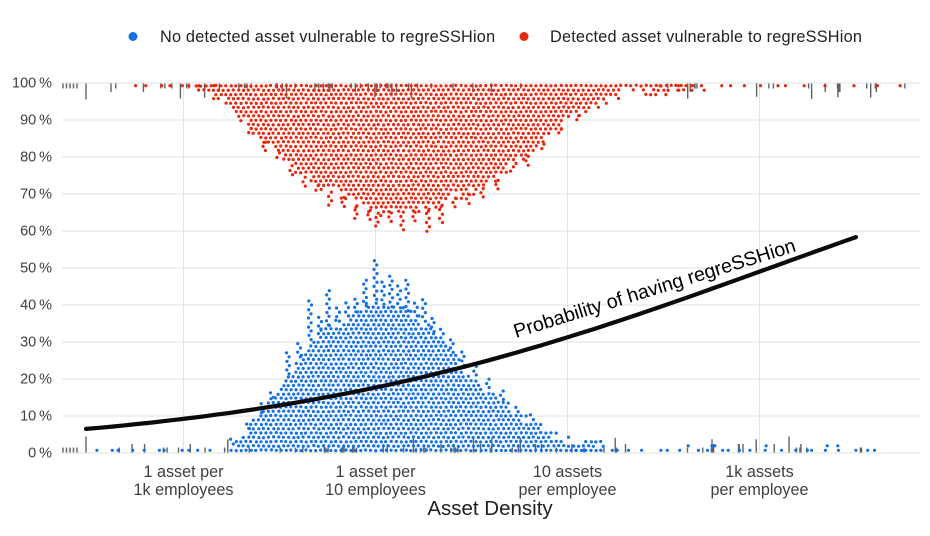  What do you see at coordinates (706, 37) in the screenshot?
I see `svg-text:Detected asset vulnerable to r: Detected asset vulnerable to regreSSHion` at bounding box center [706, 37].